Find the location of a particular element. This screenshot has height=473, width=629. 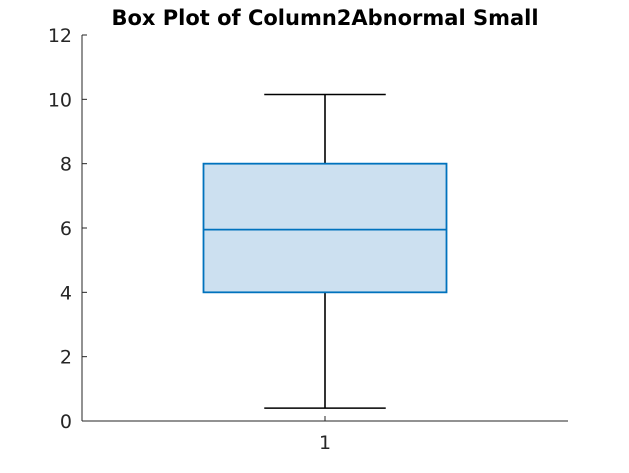

y-tick-label: 8 is located at coordinates (66, 165).